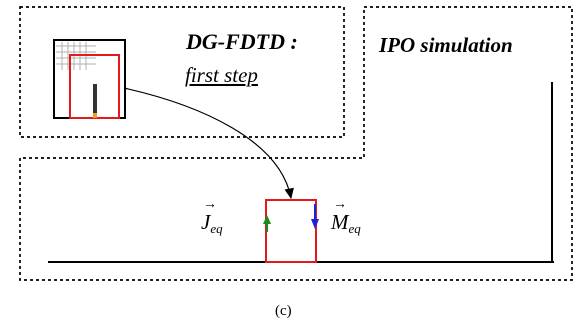  Describe the element at coordinates (221, 75) in the screenshot. I see `dgfdtd-subtitle: first step` at that location.